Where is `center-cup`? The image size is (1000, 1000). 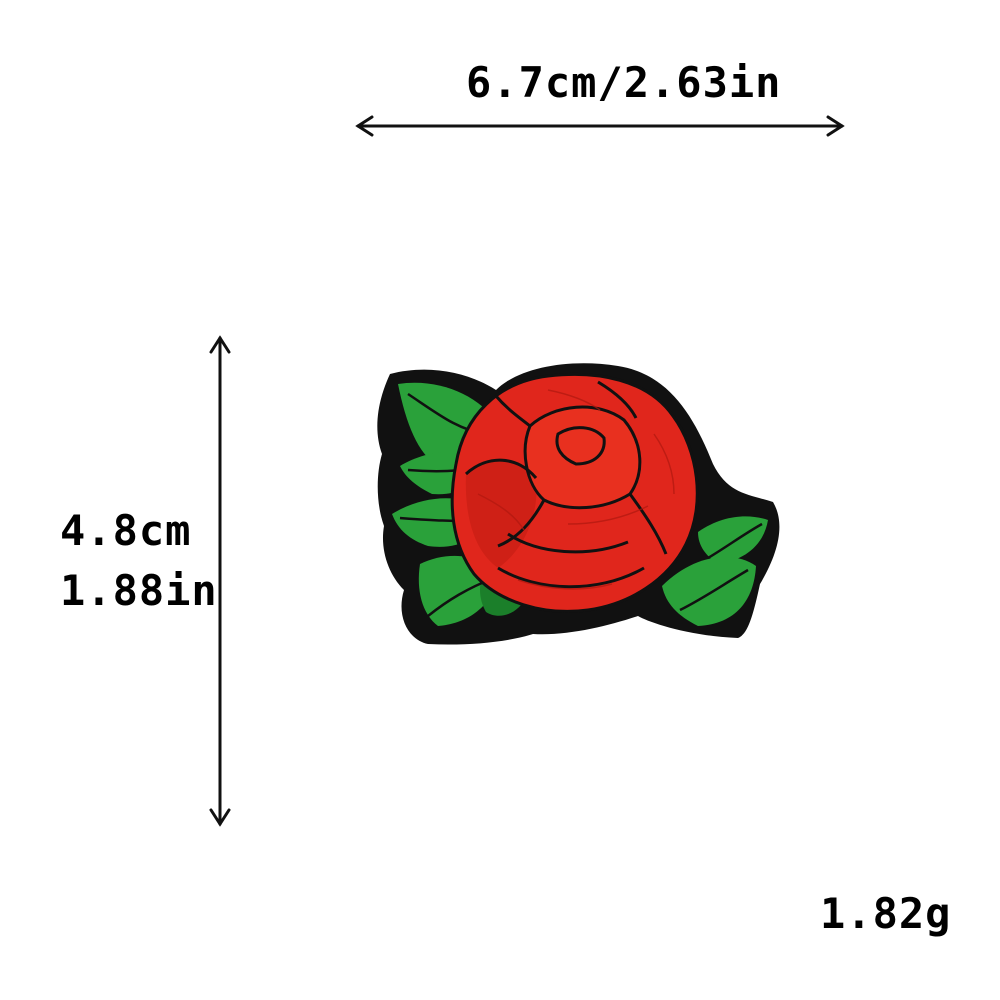
center-cup is located at coordinates (582, 457).